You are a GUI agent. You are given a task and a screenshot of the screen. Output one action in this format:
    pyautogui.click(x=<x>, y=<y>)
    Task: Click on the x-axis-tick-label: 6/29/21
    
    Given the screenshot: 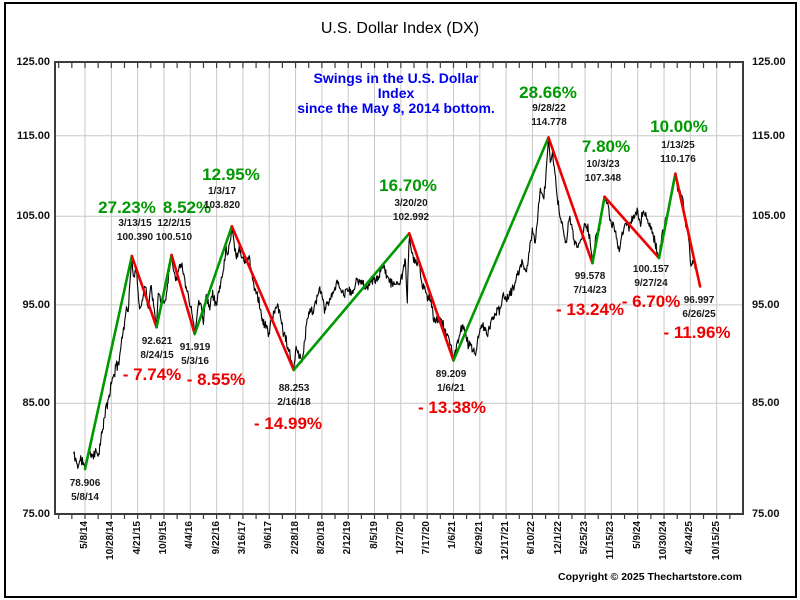 What is the action you would take?
    pyautogui.click(x=479, y=538)
    